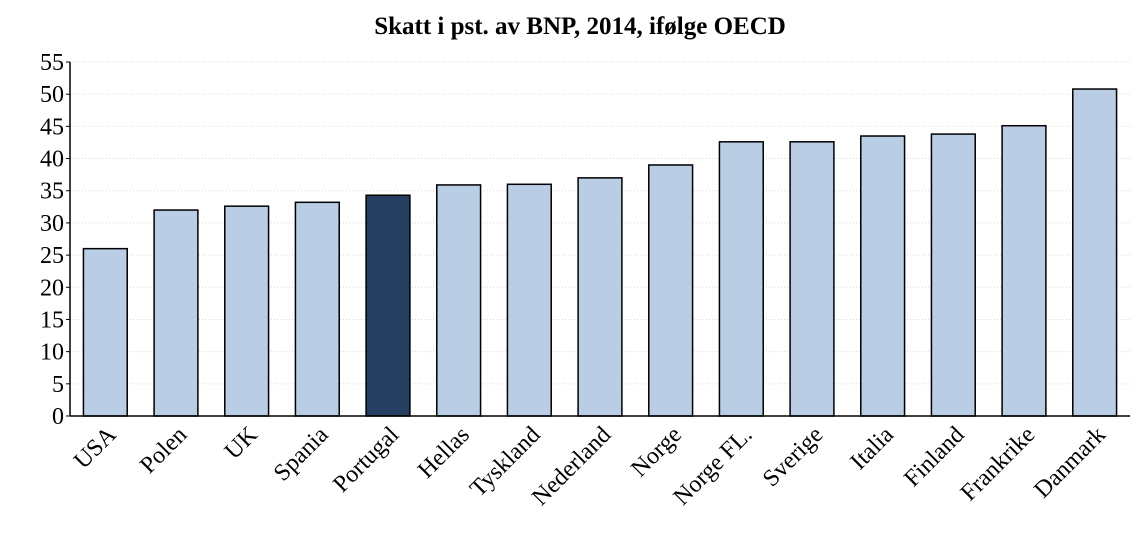 The width and height of the screenshot is (1137, 536). Describe the element at coordinates (58, 417) in the screenshot. I see `y-tick-label: 0` at that location.